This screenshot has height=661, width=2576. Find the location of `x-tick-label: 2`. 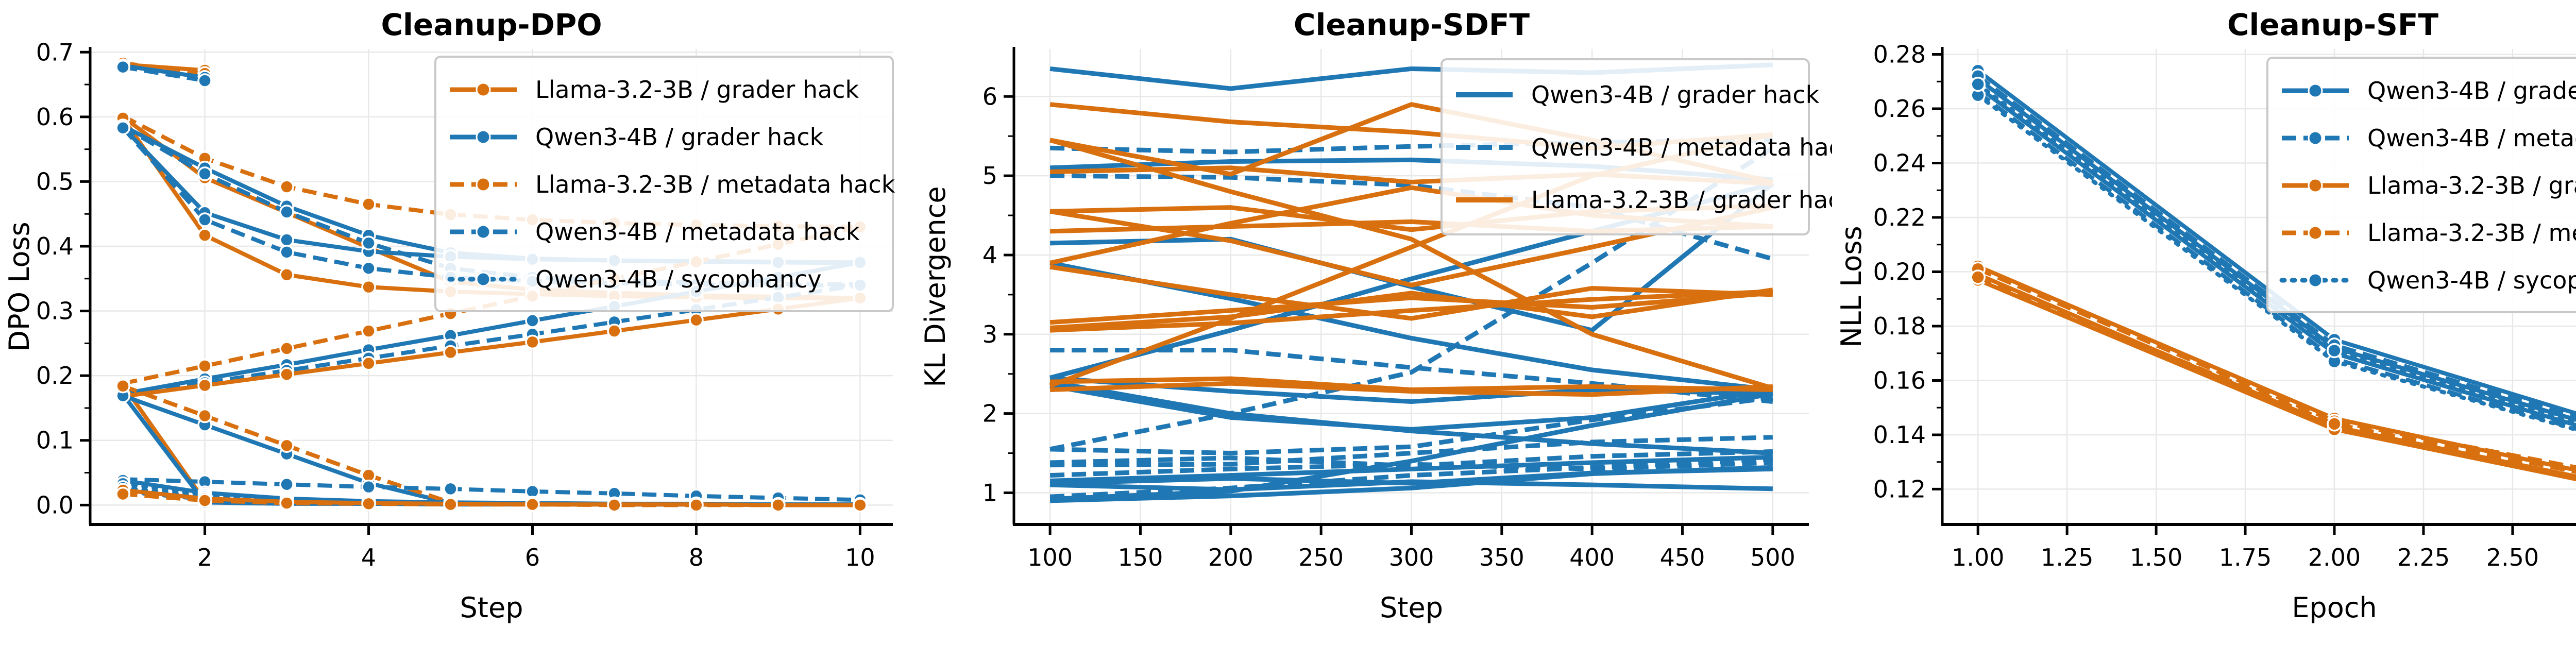

x-tick-label: 2 is located at coordinates (204, 558).